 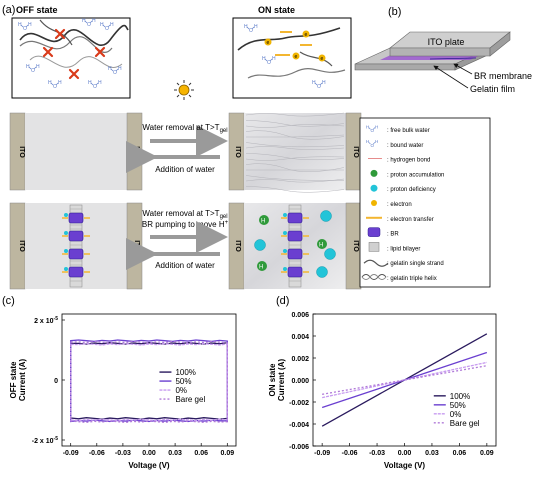 What do you see at coordinates (136, 246) in the screenshot?
I see `ito-label-r2-mid: ITO` at bounding box center [136, 246].